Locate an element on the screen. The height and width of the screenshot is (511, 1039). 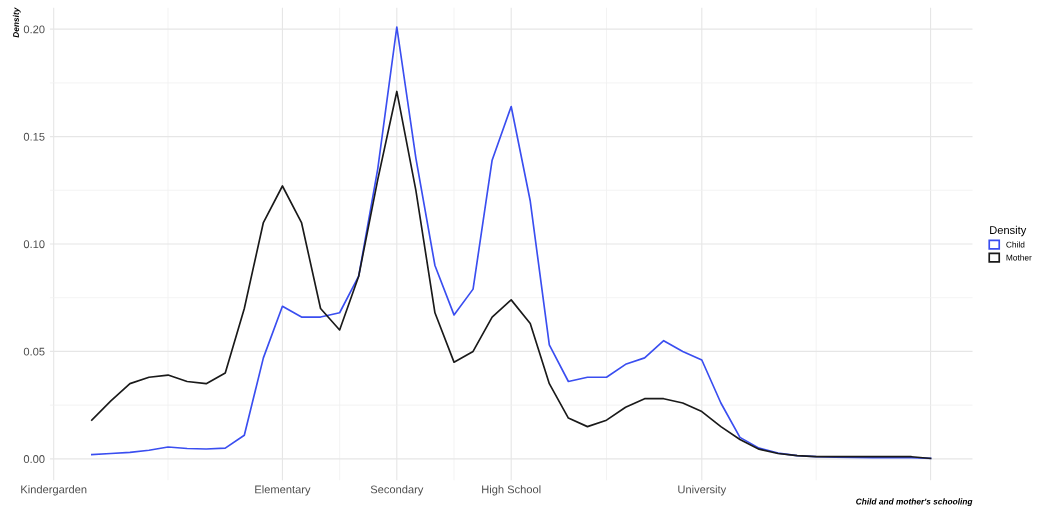
x-axis-title: Child and mother's schooling is located at coordinates (914, 502).